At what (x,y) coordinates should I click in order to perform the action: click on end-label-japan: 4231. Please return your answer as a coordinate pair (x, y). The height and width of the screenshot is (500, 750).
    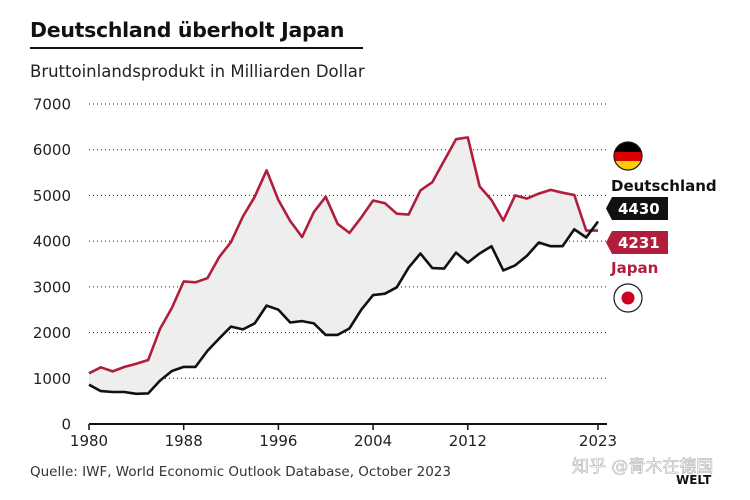
    Looking at the image, I should click on (637, 242).